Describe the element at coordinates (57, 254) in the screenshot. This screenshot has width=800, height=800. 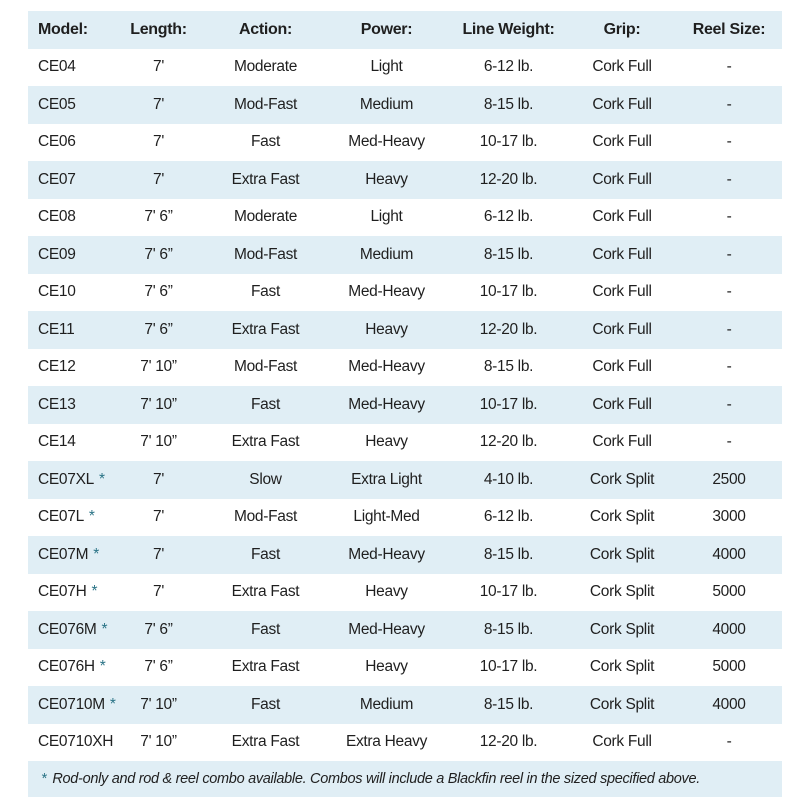
I see `model-name: CE09` at that location.